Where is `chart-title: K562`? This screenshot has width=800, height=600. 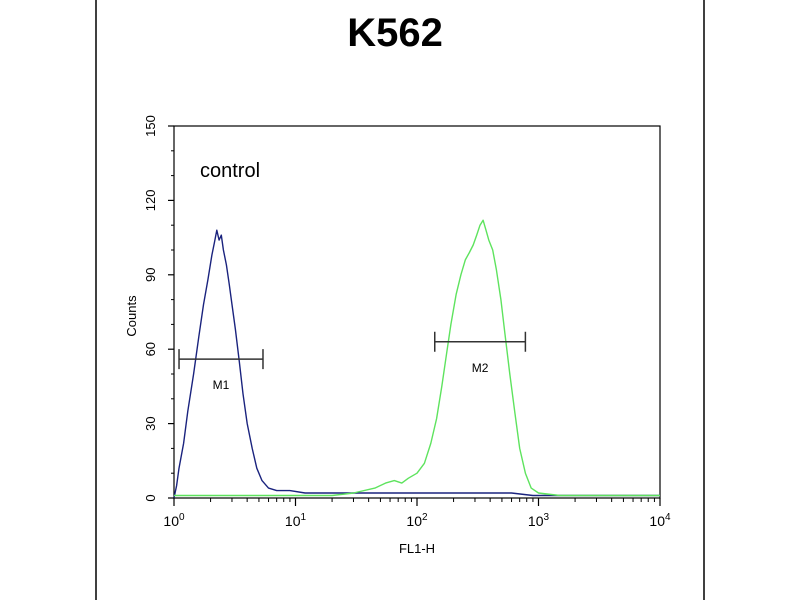
chart-title: K562 is located at coordinates (395, 33).